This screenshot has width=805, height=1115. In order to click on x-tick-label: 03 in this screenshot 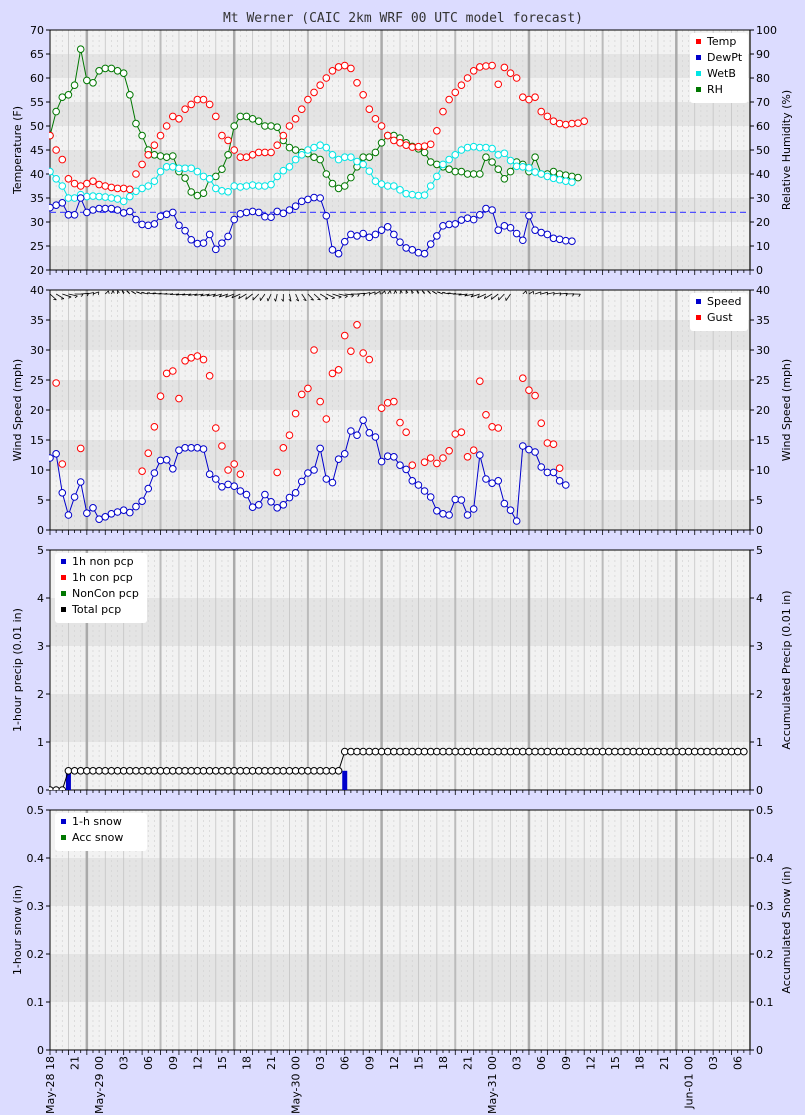, I will do `click(713, 1063)`.